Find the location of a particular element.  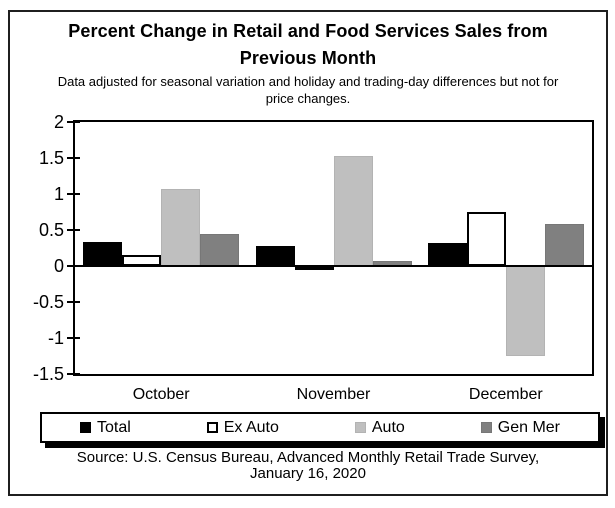

zero-line is located at coordinates (333, 266).